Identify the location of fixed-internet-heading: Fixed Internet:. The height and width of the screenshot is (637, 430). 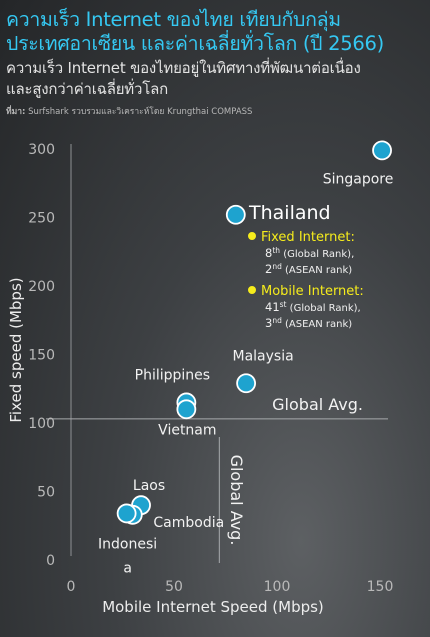
(338, 238).